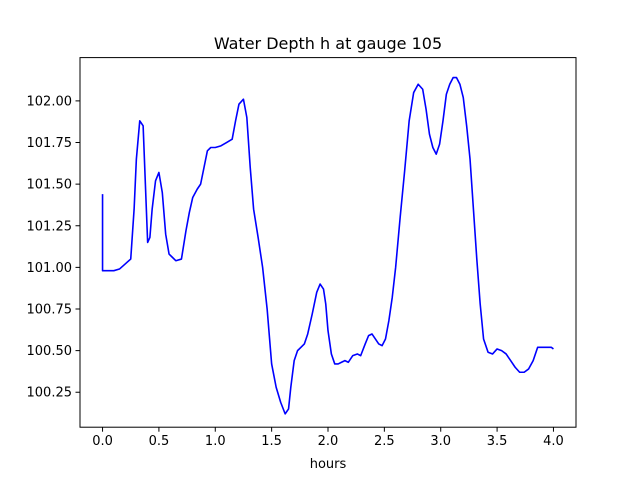 This screenshot has height=480, width=640. Describe the element at coordinates (159, 441) in the screenshot. I see `x-tick-label: 0.5` at that location.